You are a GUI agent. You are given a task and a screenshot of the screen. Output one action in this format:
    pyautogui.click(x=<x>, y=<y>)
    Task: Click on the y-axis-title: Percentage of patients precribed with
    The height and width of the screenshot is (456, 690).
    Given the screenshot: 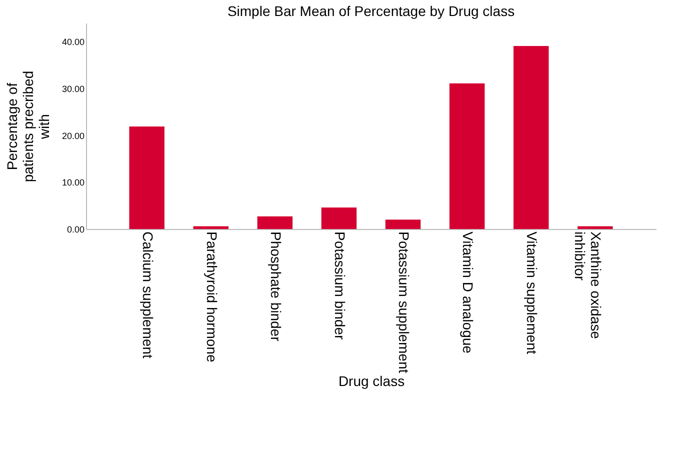 What is the action you would take?
    pyautogui.click(x=28, y=126)
    